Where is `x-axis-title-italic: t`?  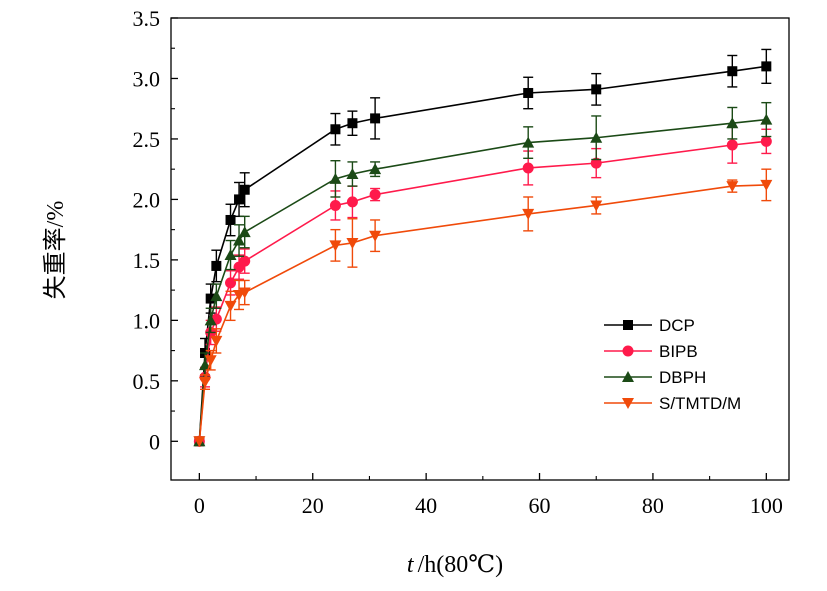
x-axis-title-italic: t is located at coordinates (411, 565).